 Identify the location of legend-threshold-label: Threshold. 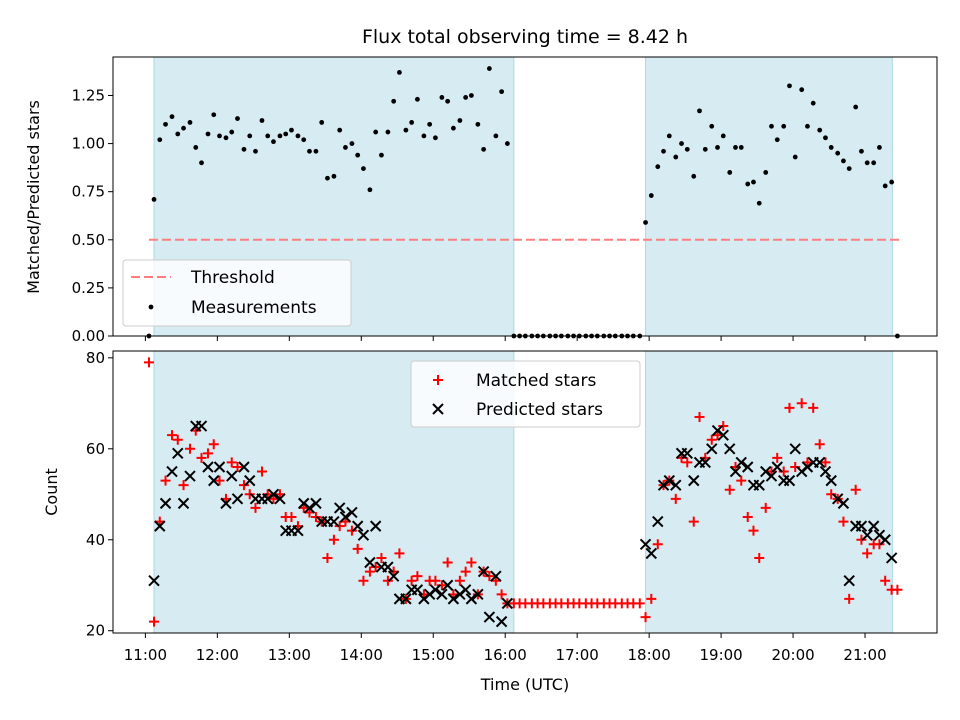
(232, 278).